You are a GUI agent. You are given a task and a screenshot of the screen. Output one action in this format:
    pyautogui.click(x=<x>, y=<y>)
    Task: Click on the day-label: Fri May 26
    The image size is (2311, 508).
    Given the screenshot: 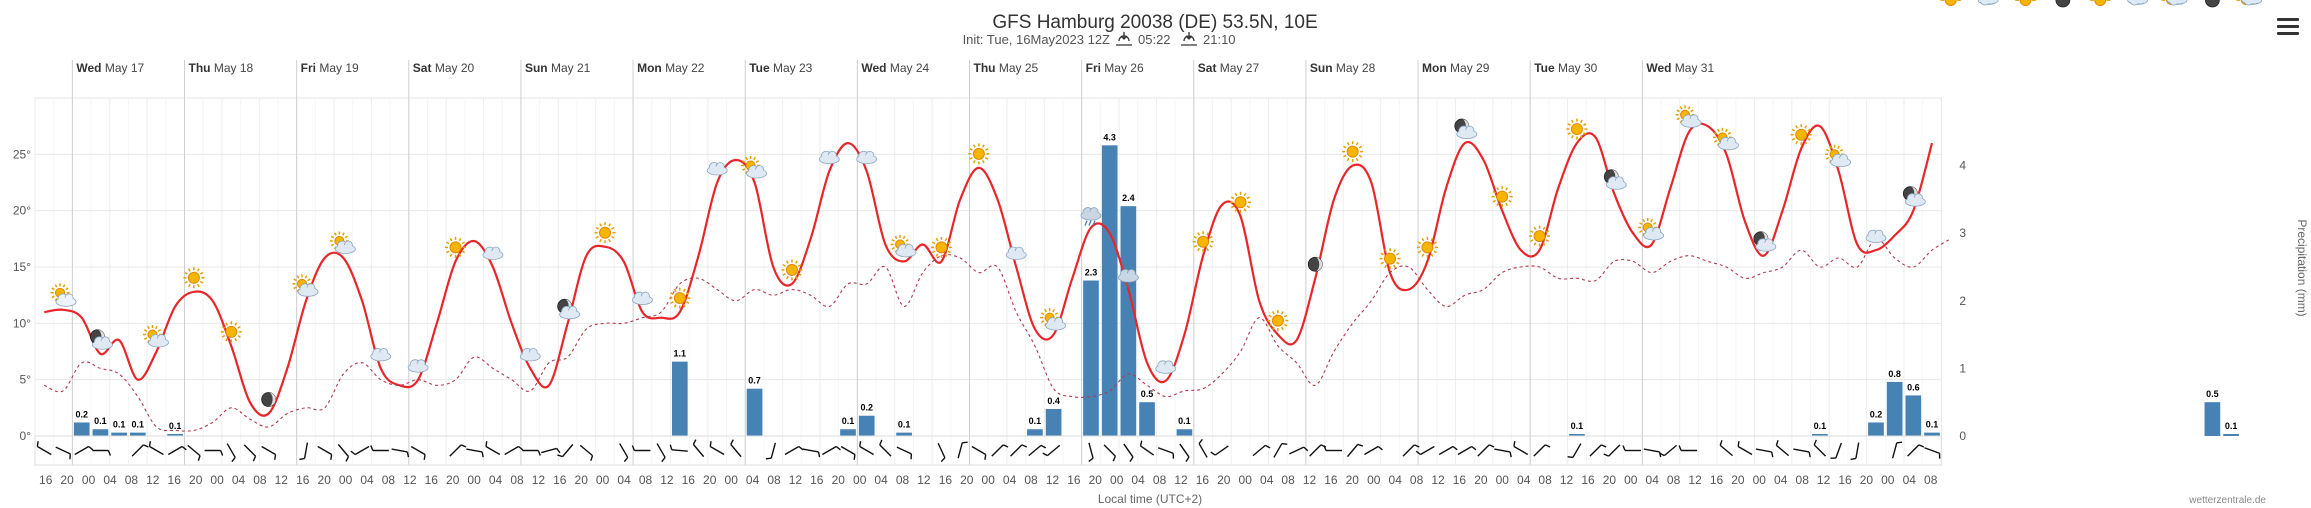 What is the action you would take?
    pyautogui.click(x=1115, y=68)
    